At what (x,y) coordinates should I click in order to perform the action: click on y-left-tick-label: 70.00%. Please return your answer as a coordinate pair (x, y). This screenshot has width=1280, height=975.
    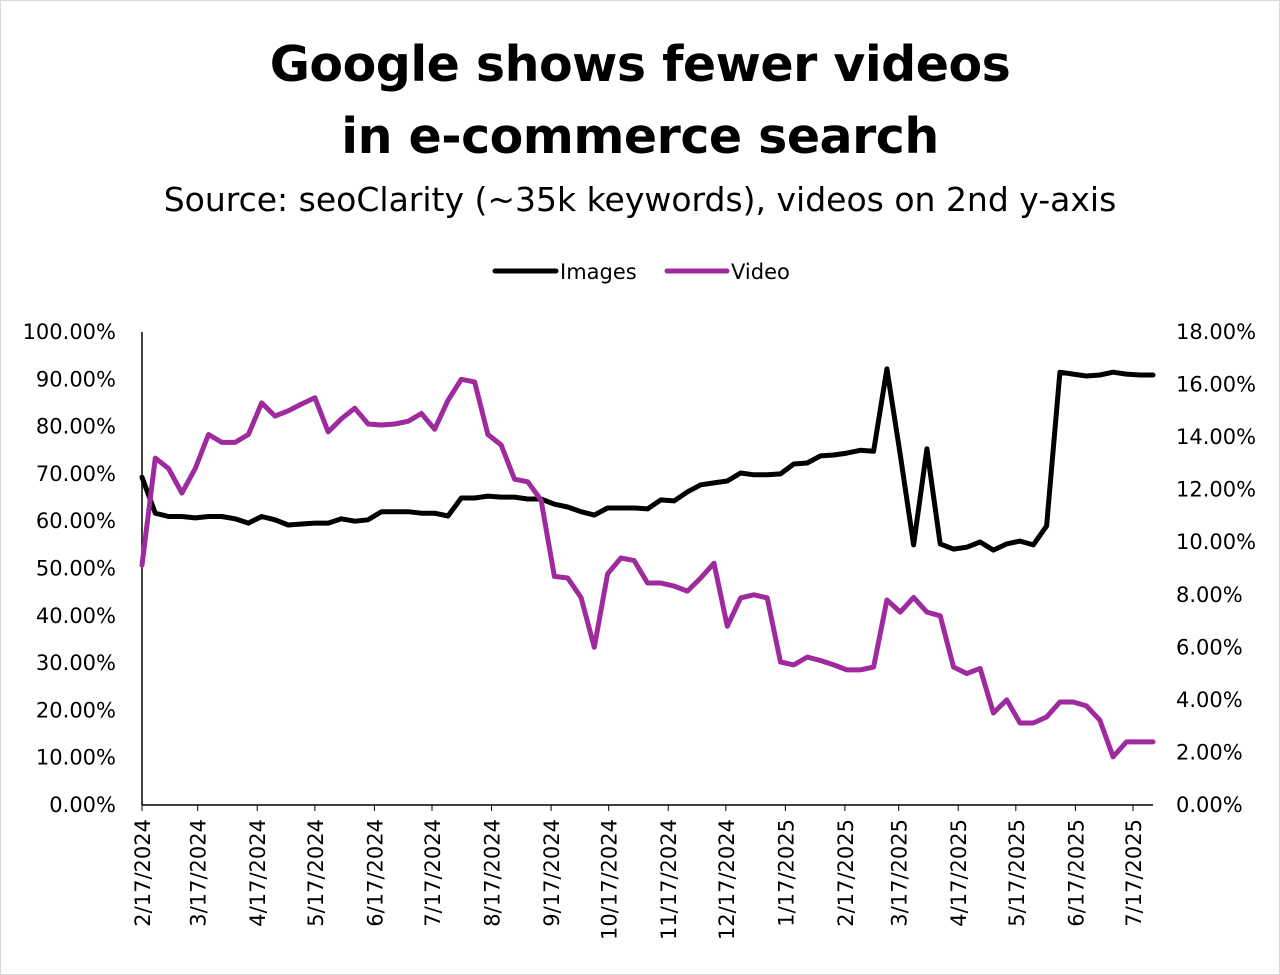
    Looking at the image, I should click on (76, 474).